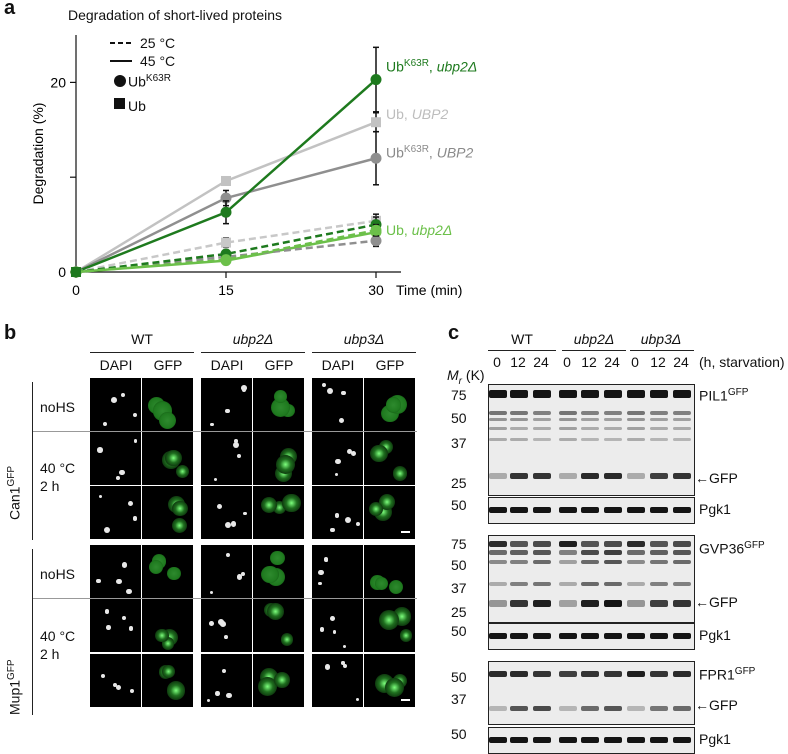  What do you see at coordinates (459, 395) in the screenshot?
I see `blot1-marker-75: 75` at bounding box center [459, 395].